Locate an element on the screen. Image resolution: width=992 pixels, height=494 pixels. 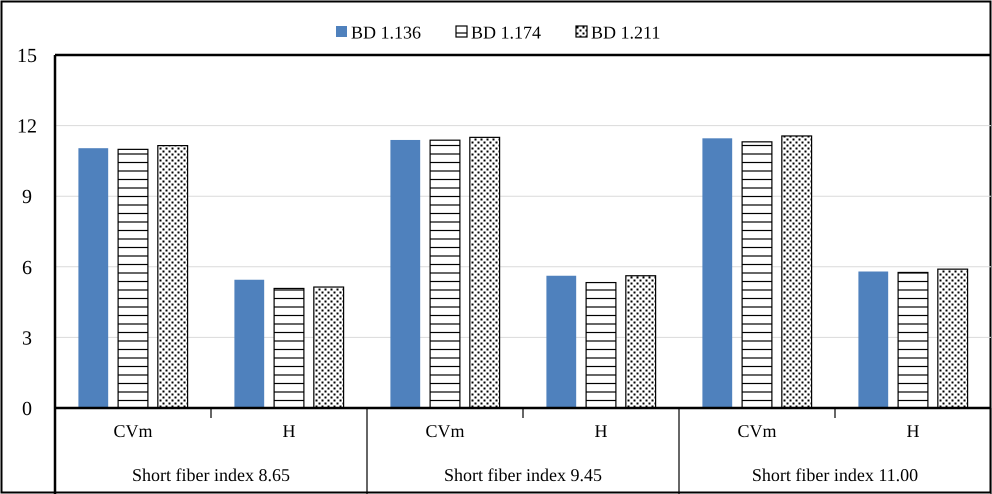
y-tick-label: 15 is located at coordinates (27, 56).